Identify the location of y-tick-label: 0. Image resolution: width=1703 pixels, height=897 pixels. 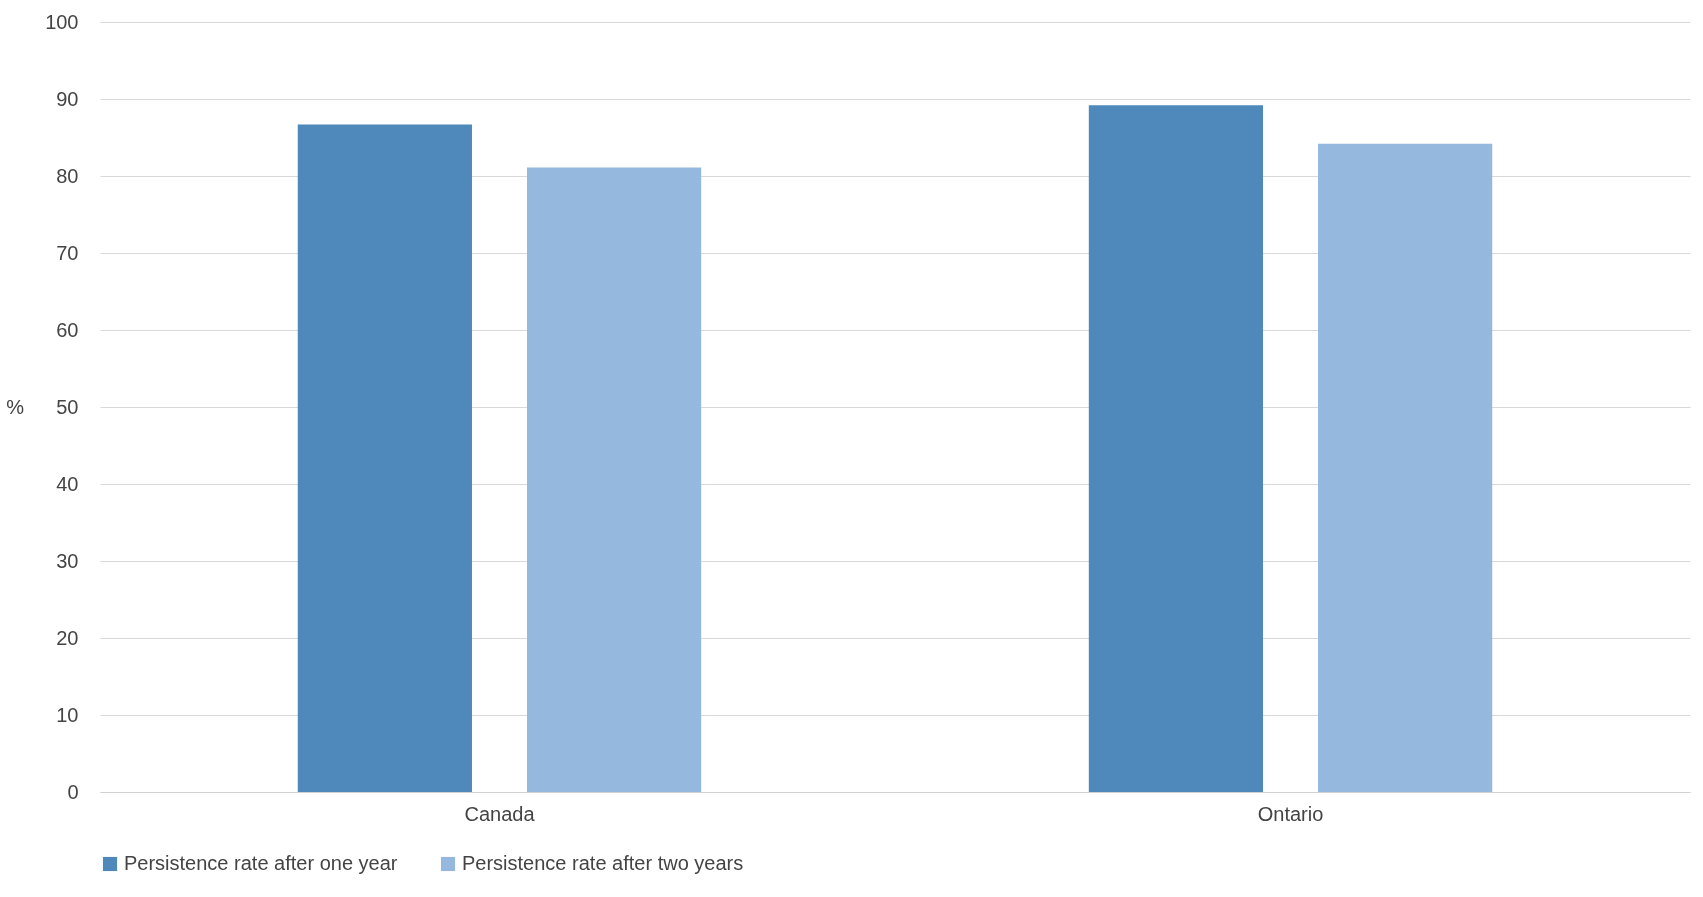
(73, 791).